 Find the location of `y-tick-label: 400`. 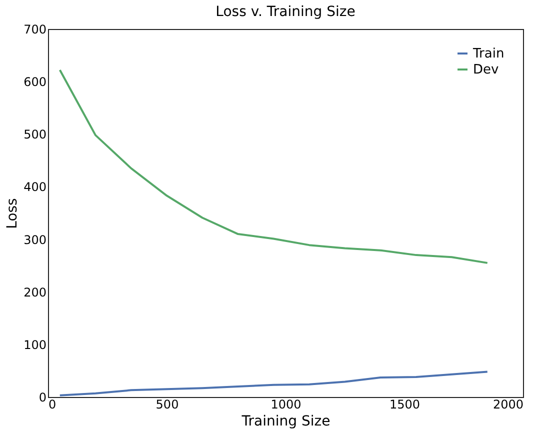

y-tick-label: 400 is located at coordinates (35, 187).